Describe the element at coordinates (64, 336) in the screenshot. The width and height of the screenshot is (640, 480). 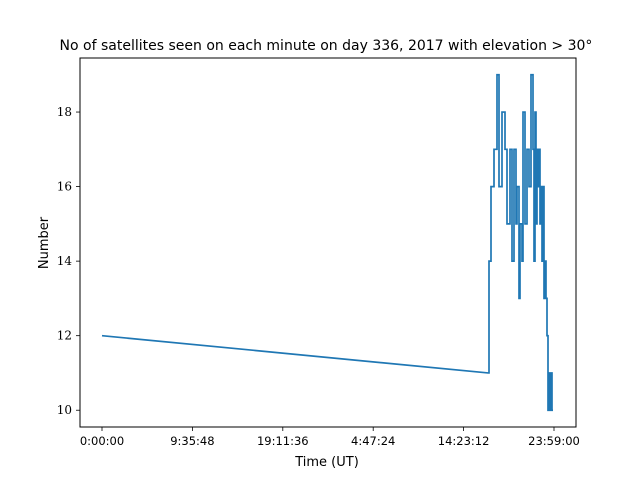
I see `y-tick-label: 12` at that location.